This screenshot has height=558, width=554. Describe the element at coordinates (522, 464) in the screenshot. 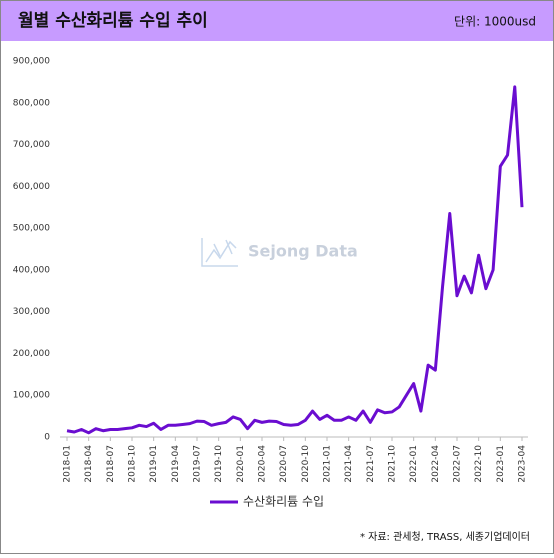

I see `x-tick-label: 2023-04` at that location.